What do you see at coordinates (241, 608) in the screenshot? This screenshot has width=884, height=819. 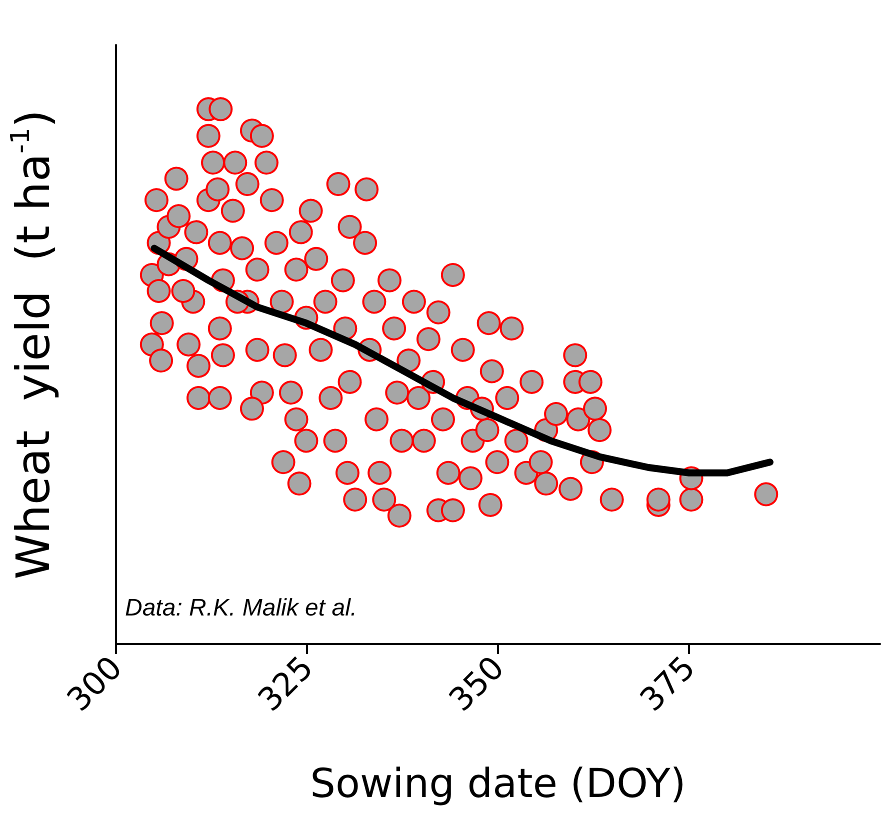 I see `annotation: Data: R.K. Malik et al.` at bounding box center [241, 608].